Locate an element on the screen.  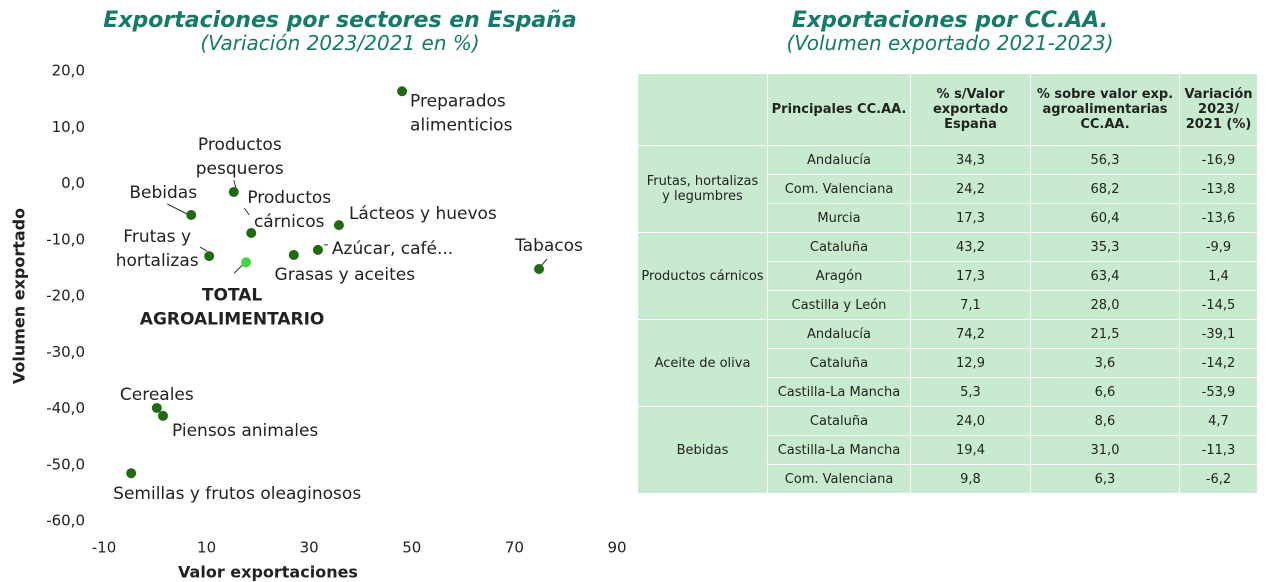
cell: 5,3 is located at coordinates (970, 392).